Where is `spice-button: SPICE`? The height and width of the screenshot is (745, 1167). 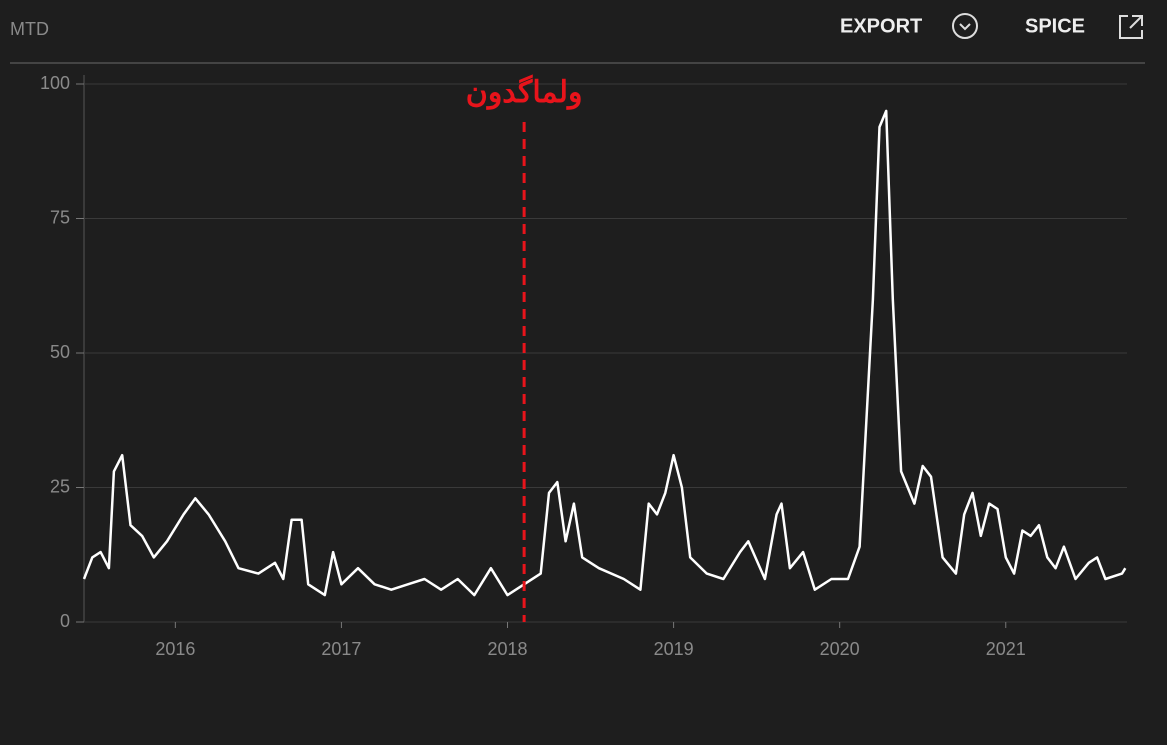
spice-button: SPICE is located at coordinates (1055, 26).